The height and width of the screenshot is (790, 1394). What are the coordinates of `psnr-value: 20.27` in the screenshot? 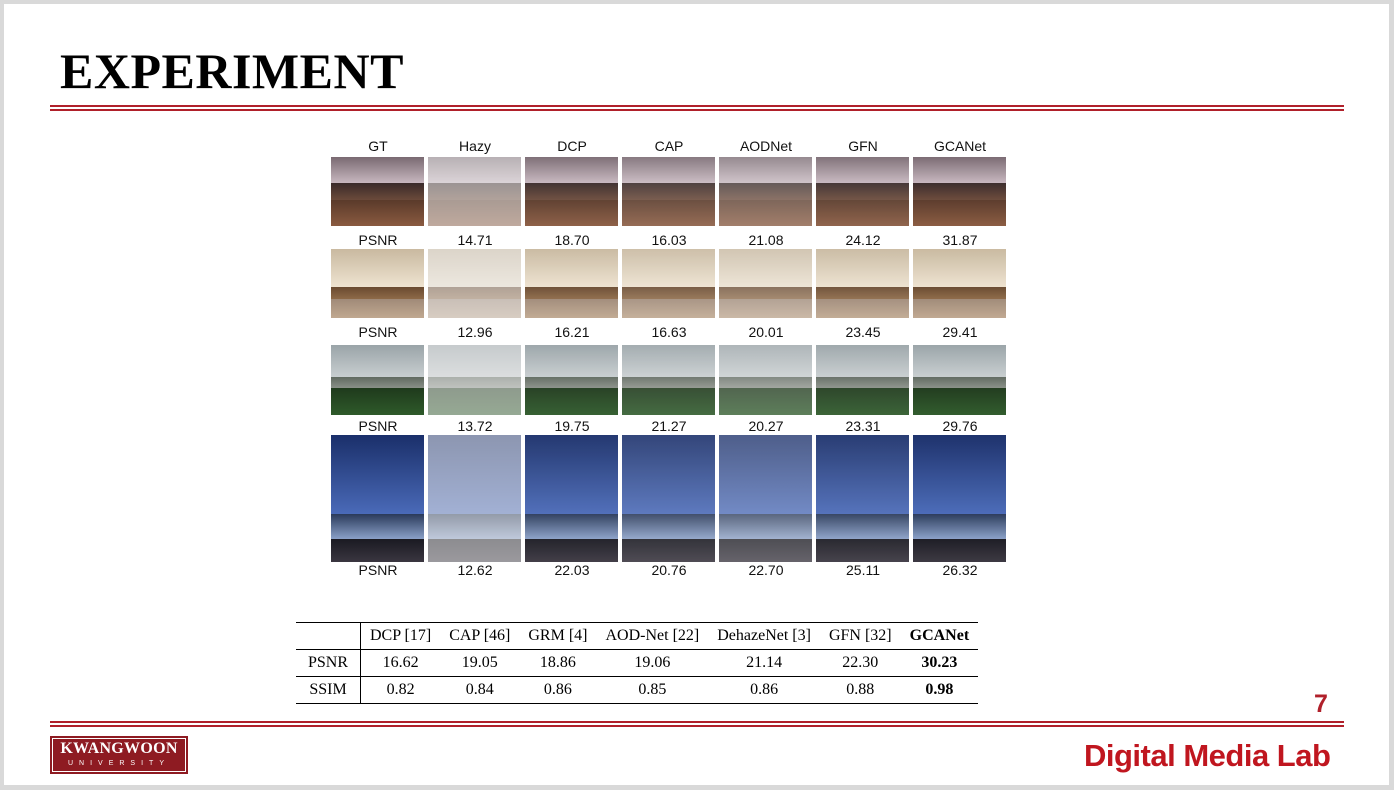 It's located at (766, 426).